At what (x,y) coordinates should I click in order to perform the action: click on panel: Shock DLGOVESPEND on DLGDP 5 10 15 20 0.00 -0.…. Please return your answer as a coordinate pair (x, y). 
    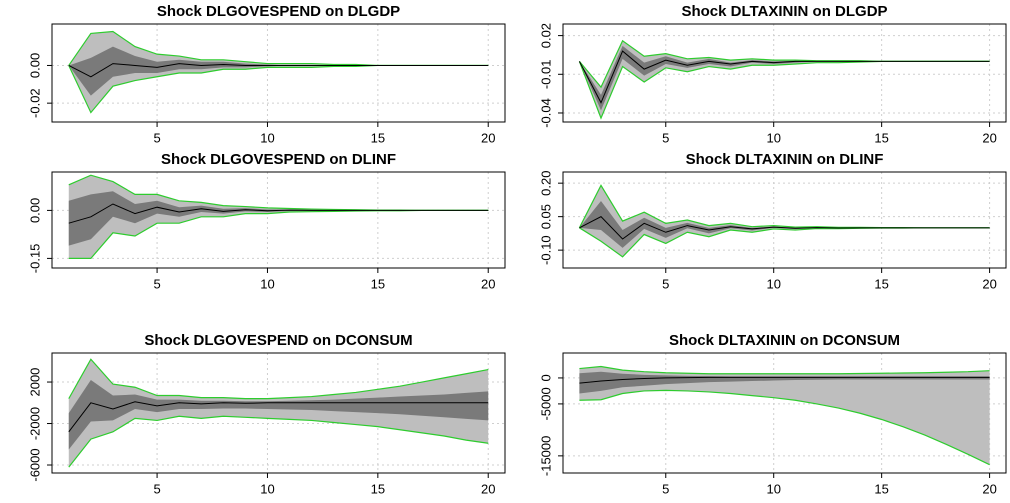
    Looking at the image, I should click on (266, 74).